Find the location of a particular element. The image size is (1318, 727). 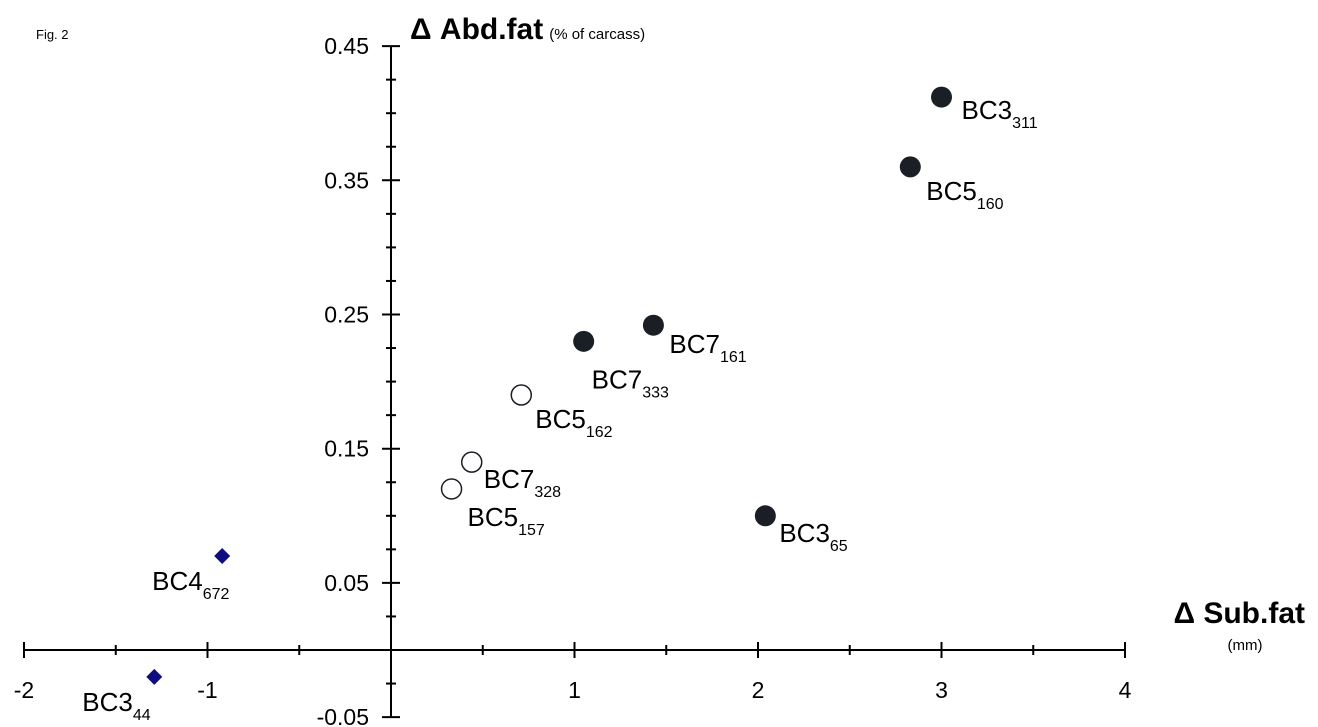

point-label: BC365 is located at coordinates (813, 536).